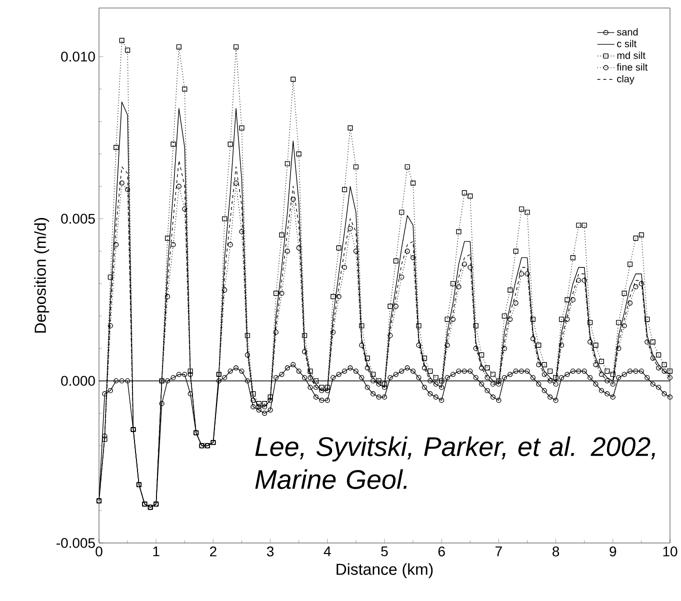 Image resolution: width=681 pixels, height=601 pixels. Describe the element at coordinates (78, 57) in the screenshot. I see `y-tick-label: 0.010` at that location.